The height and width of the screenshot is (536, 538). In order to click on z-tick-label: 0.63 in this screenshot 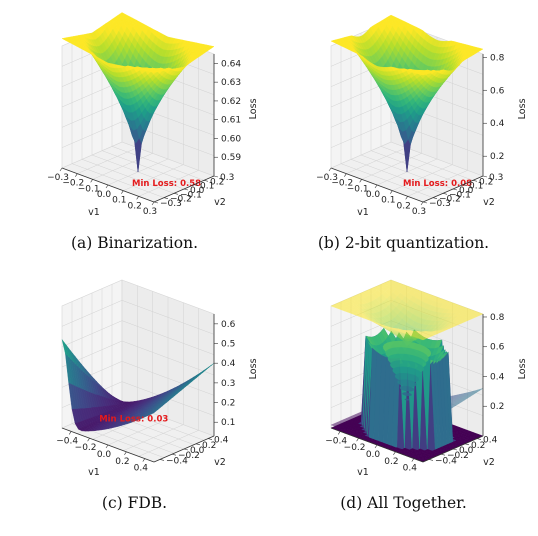, I will do `click(231, 83)`.